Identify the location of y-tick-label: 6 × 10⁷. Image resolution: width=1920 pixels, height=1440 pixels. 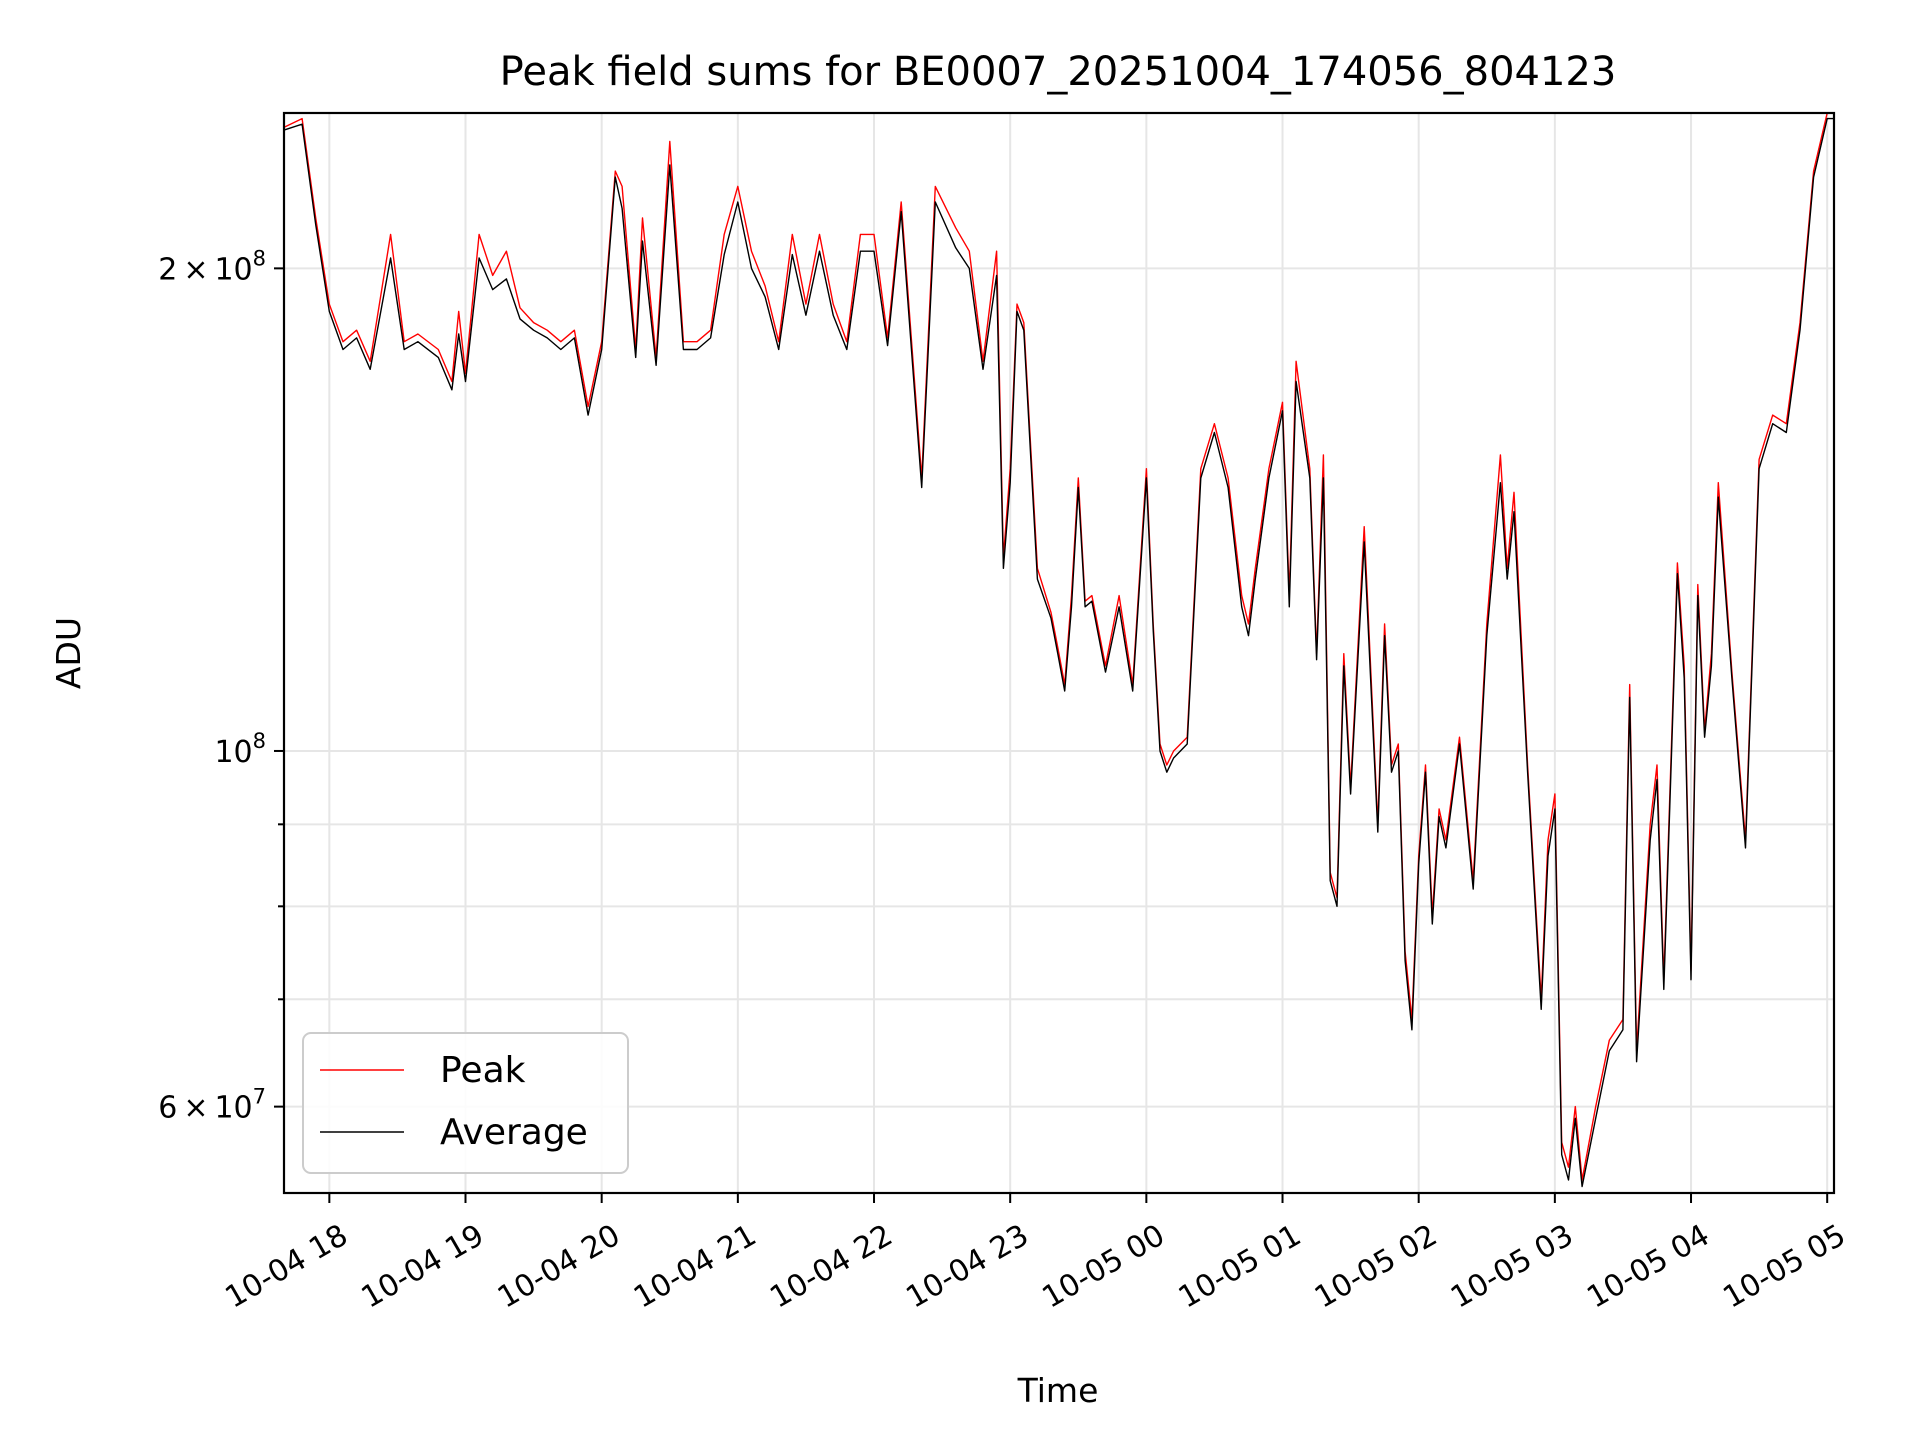
(212, 1105).